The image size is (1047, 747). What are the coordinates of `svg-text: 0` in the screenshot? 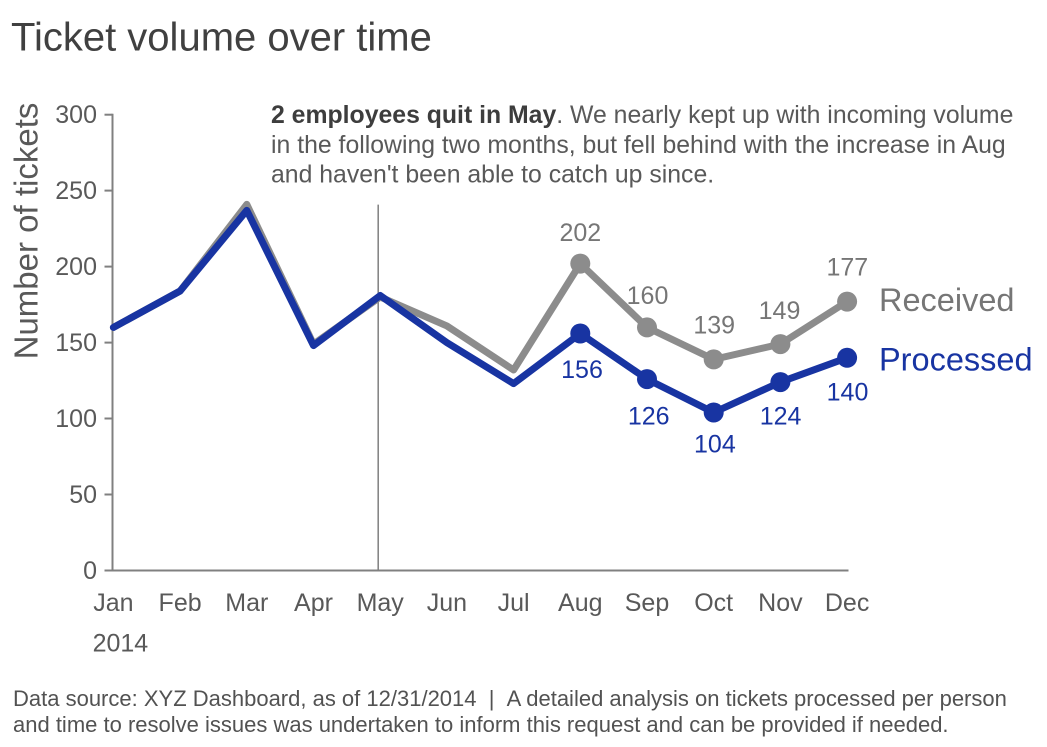 It's located at (90, 571).